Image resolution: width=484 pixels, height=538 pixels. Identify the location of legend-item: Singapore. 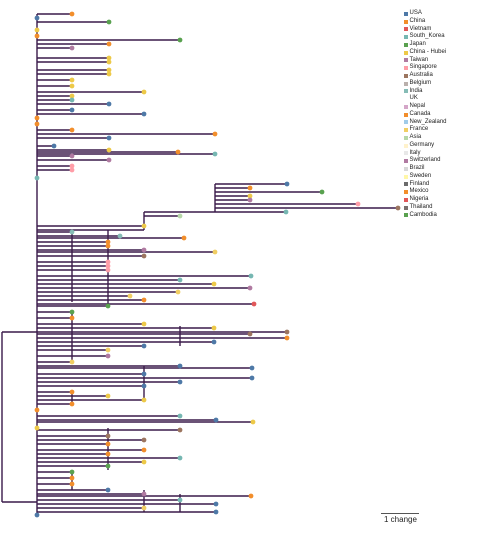
(425, 68).